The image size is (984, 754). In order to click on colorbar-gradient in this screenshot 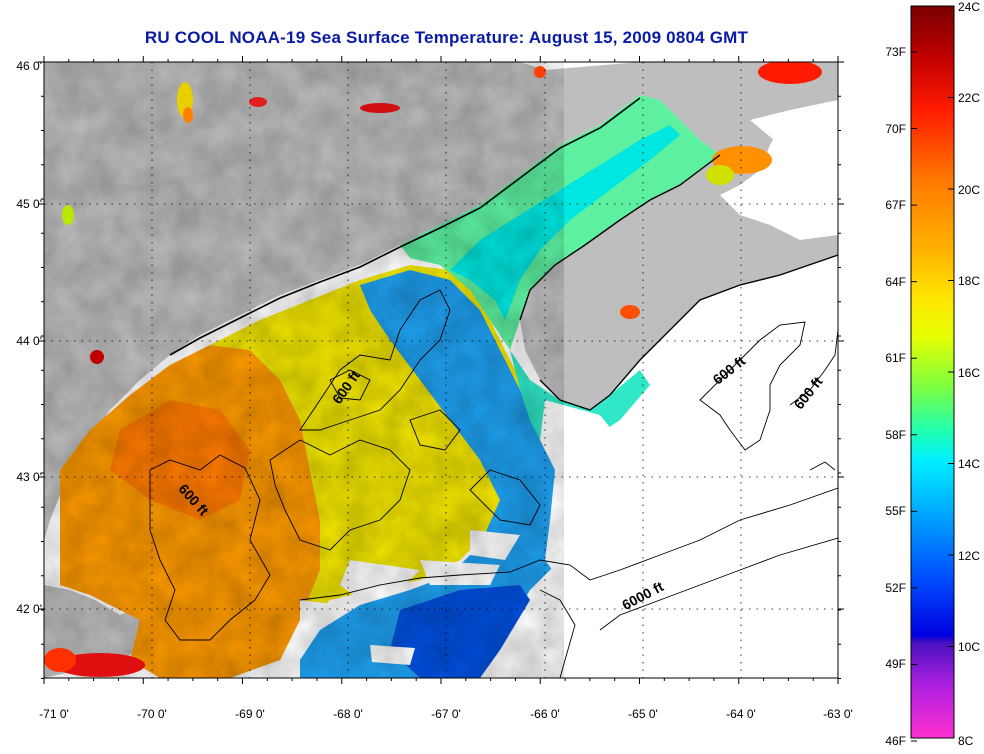, I will do `click(932, 372)`.